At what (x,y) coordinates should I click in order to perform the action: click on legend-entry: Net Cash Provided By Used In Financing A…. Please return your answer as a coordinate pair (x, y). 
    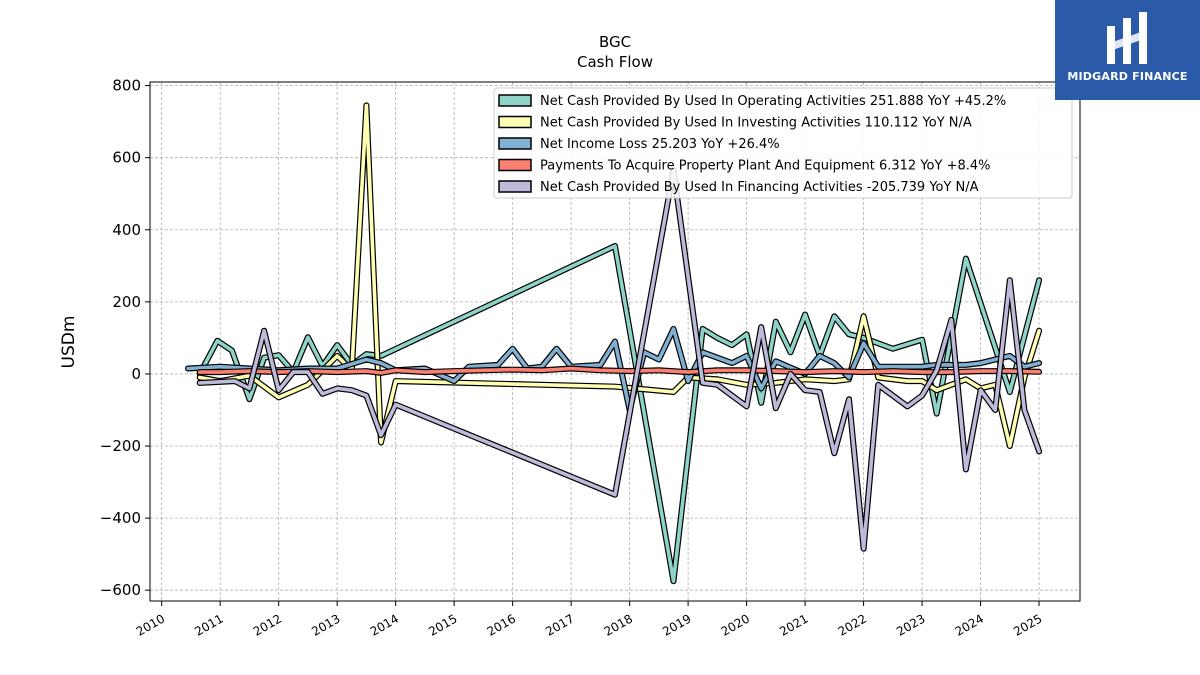
    Looking at the image, I should click on (759, 187).